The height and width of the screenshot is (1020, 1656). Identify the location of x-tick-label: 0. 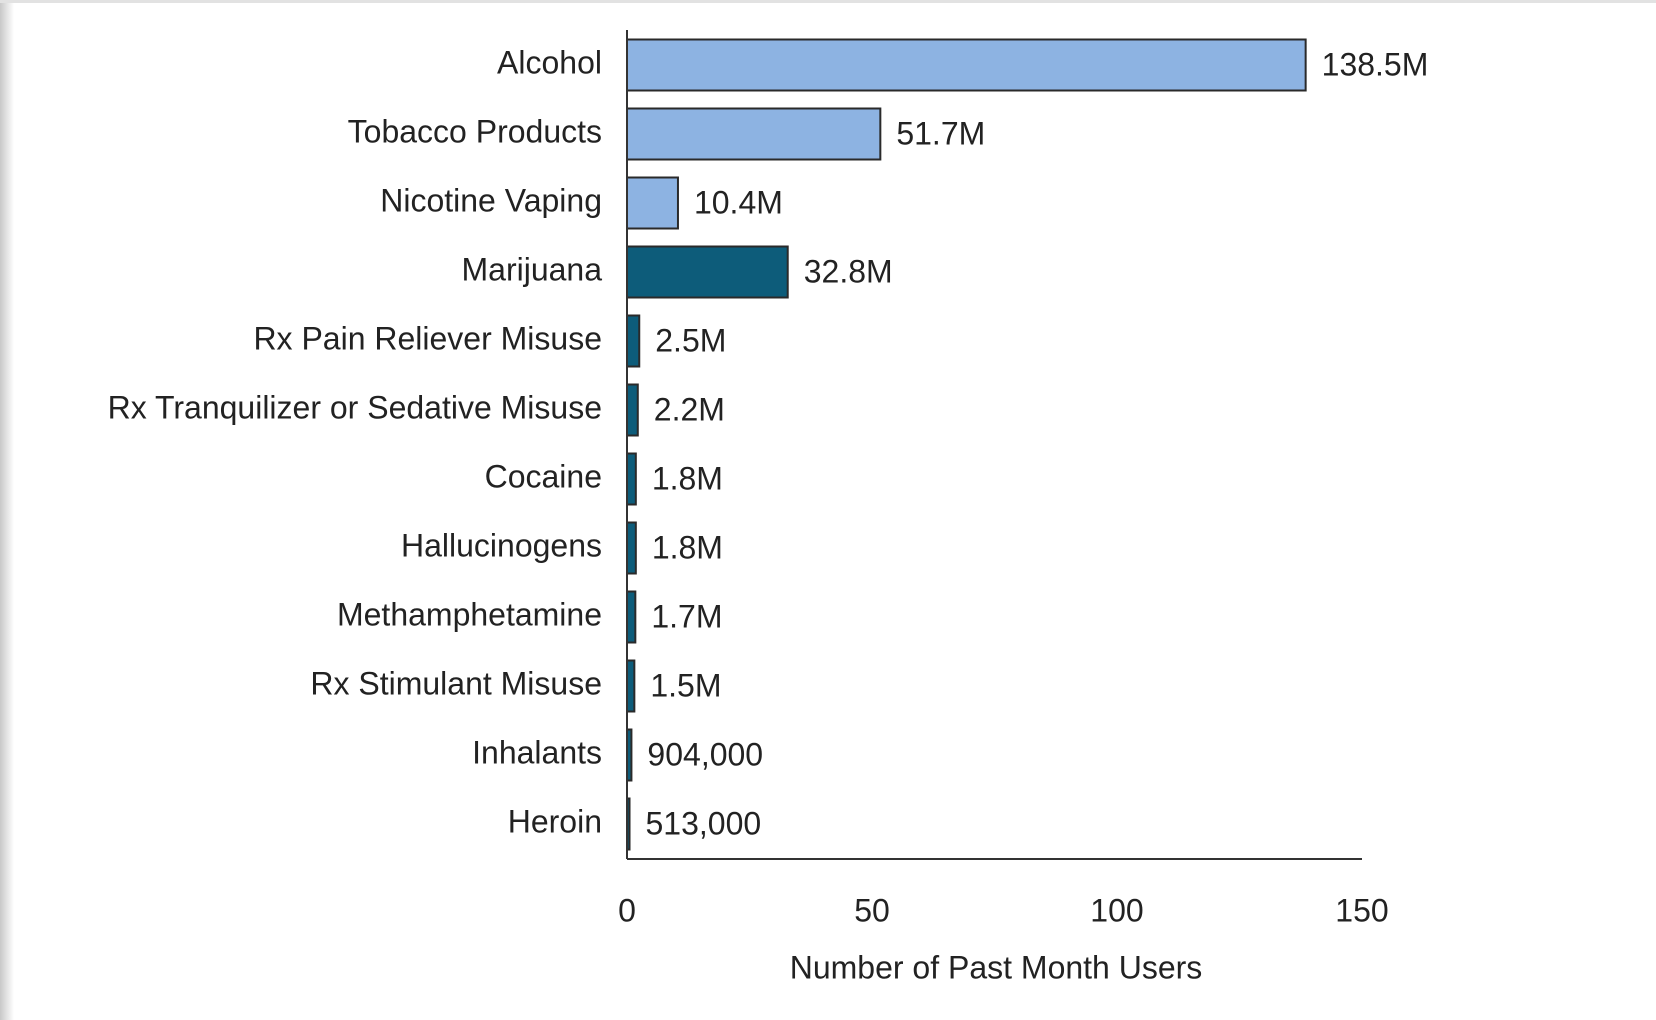
(627, 910).